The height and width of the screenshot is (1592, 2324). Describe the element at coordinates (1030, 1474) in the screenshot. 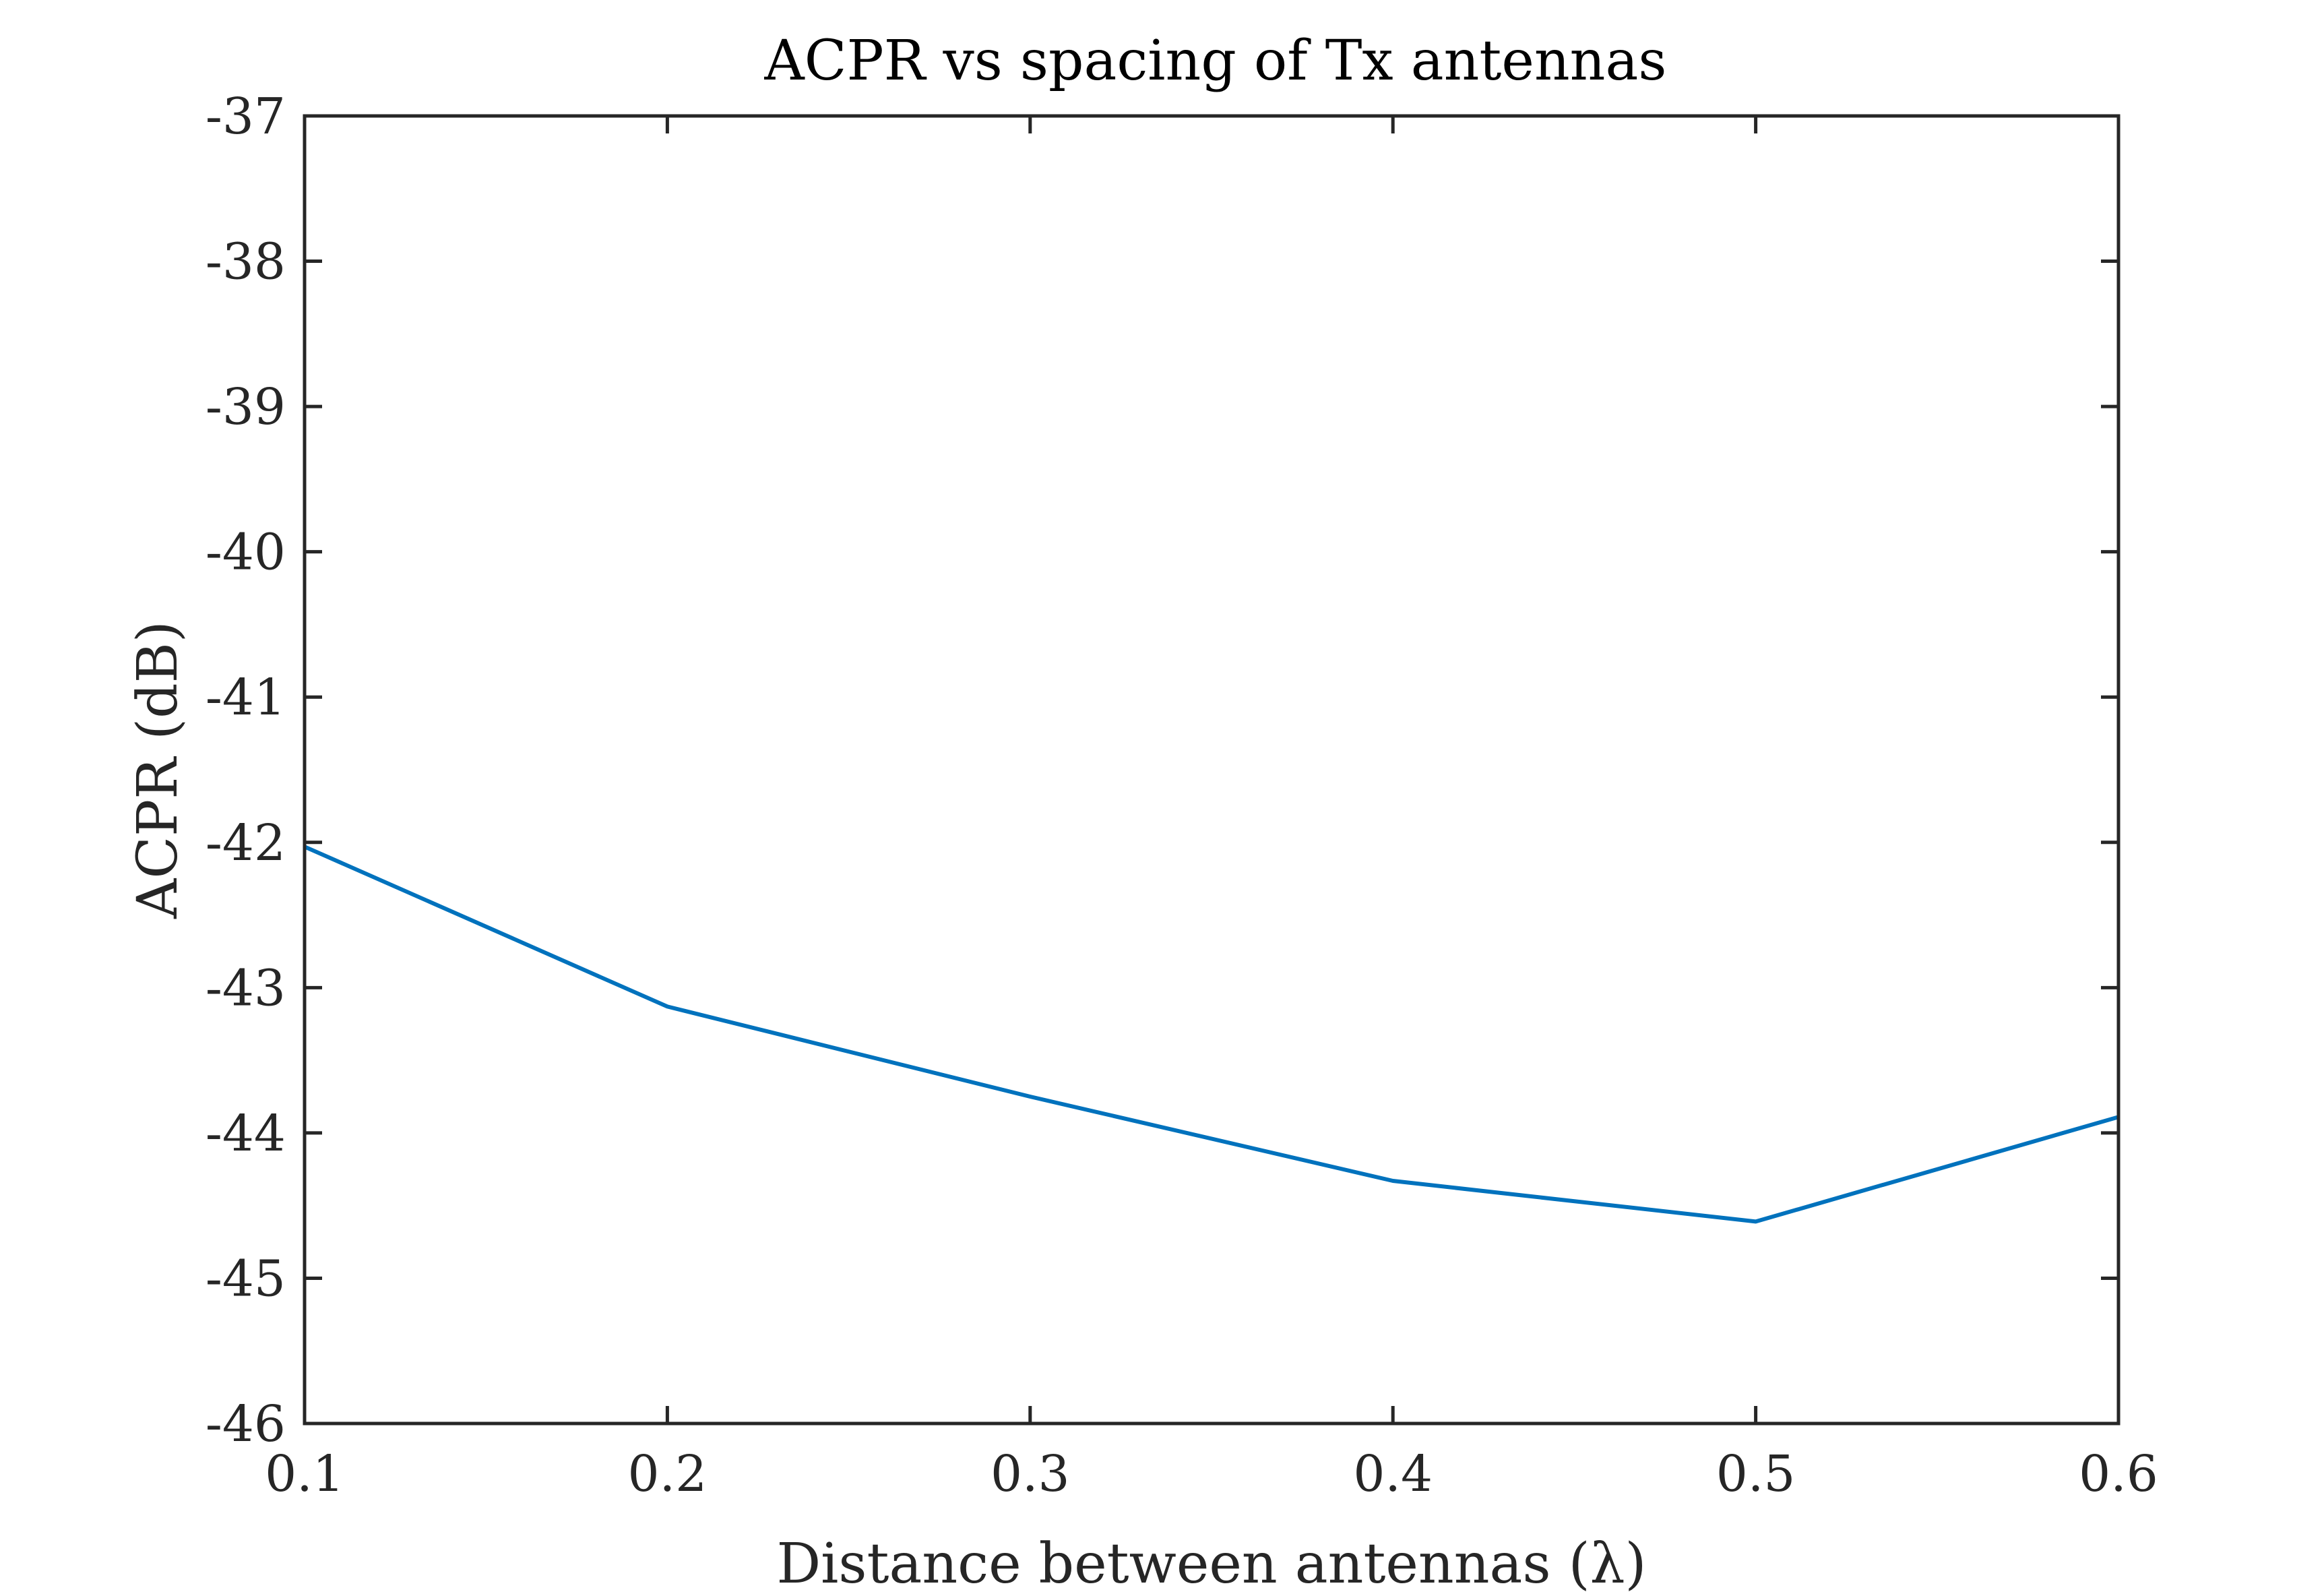

I see `x-tick-label: 0.3` at that location.